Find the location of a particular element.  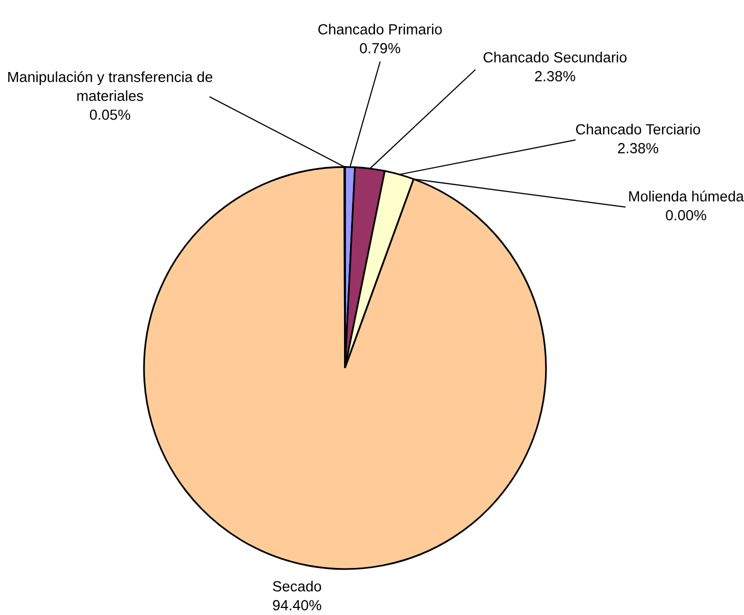

slice-label: Secado is located at coordinates (297, 586).